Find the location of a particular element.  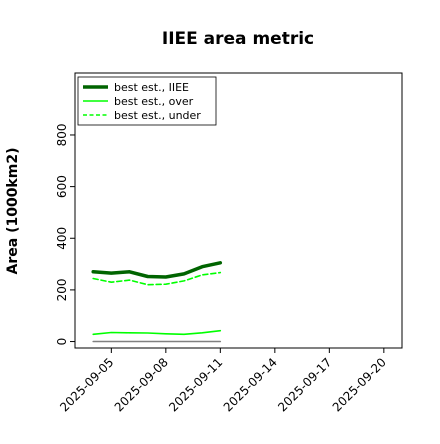

x-tick-label: 2025-09-17 is located at coordinates (304, 384).